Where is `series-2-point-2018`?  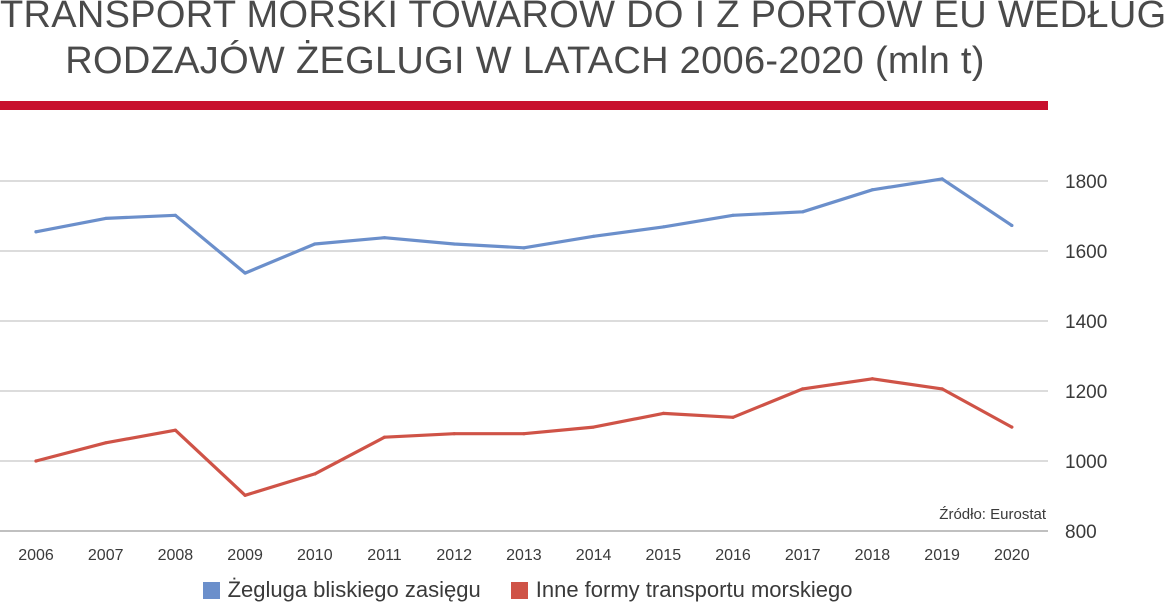
series-2-point-2018 is located at coordinates (872, 379).